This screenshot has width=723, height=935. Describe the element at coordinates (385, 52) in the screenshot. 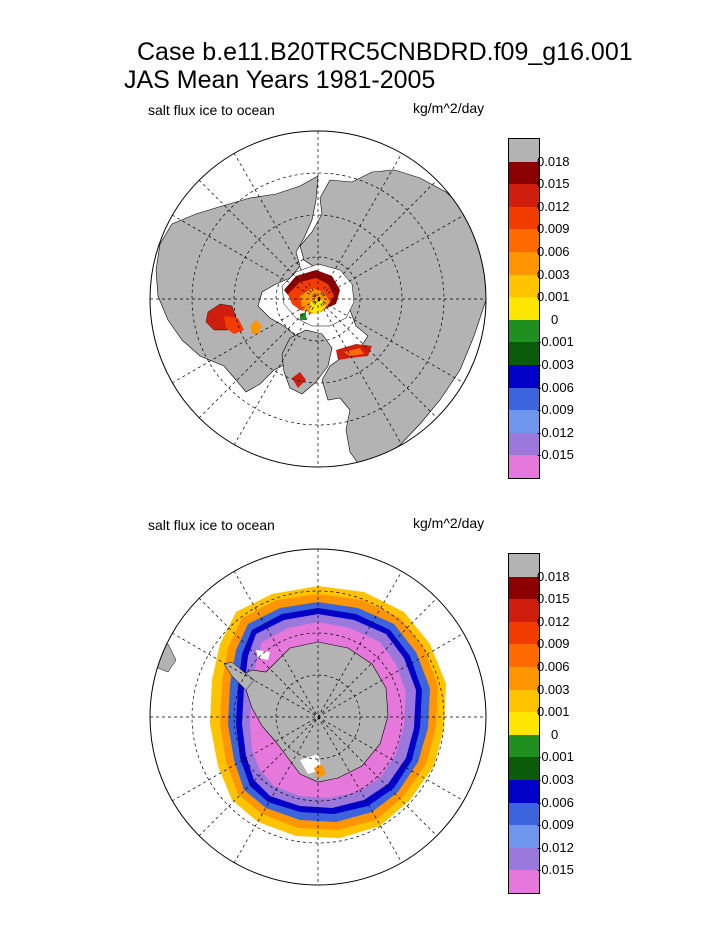

I see `figure-title-case: Case b.e11.B20TRC5CNBDRD.f09_g16.001` at that location.